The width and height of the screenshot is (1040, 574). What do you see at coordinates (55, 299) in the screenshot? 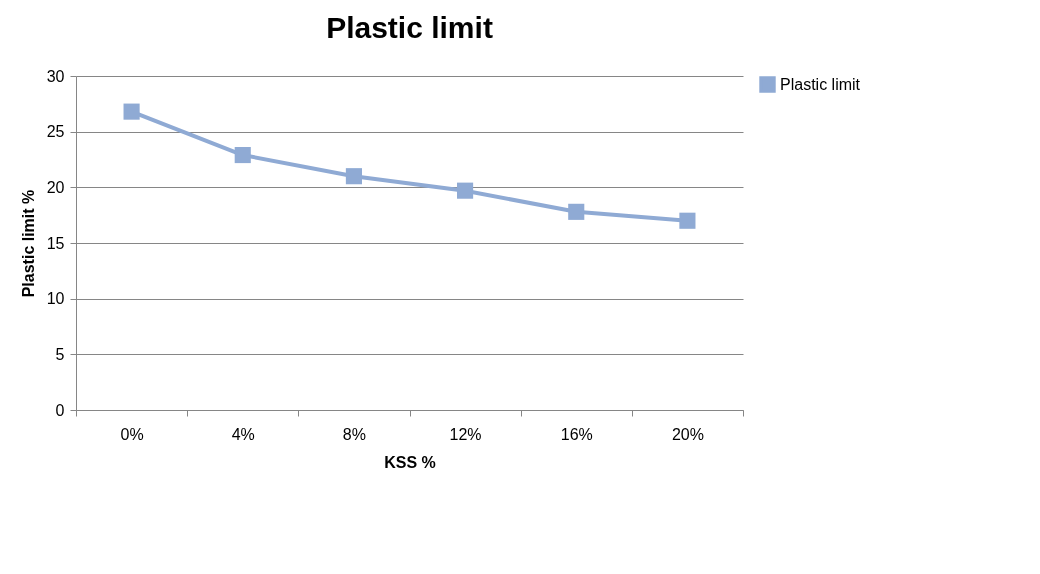
I see `y-tick-label: 10` at bounding box center [55, 299].